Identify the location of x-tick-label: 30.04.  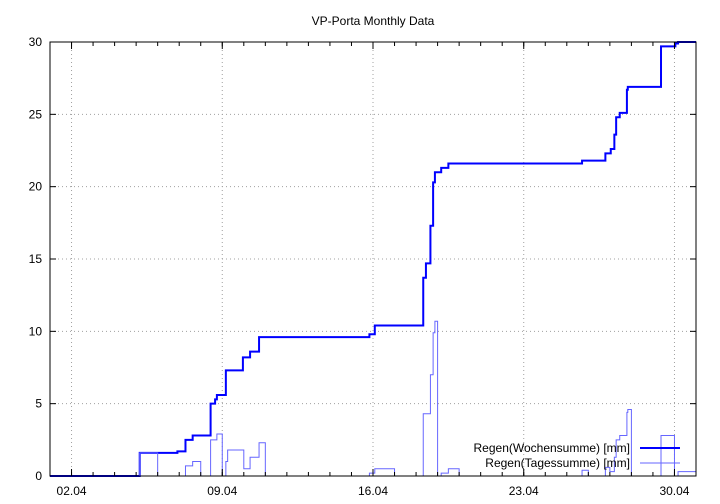
(674, 491).